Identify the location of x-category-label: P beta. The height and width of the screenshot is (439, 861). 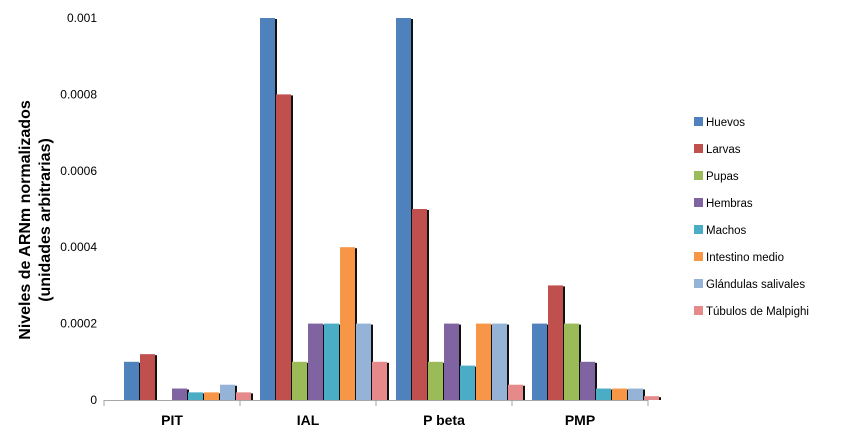
(444, 420).